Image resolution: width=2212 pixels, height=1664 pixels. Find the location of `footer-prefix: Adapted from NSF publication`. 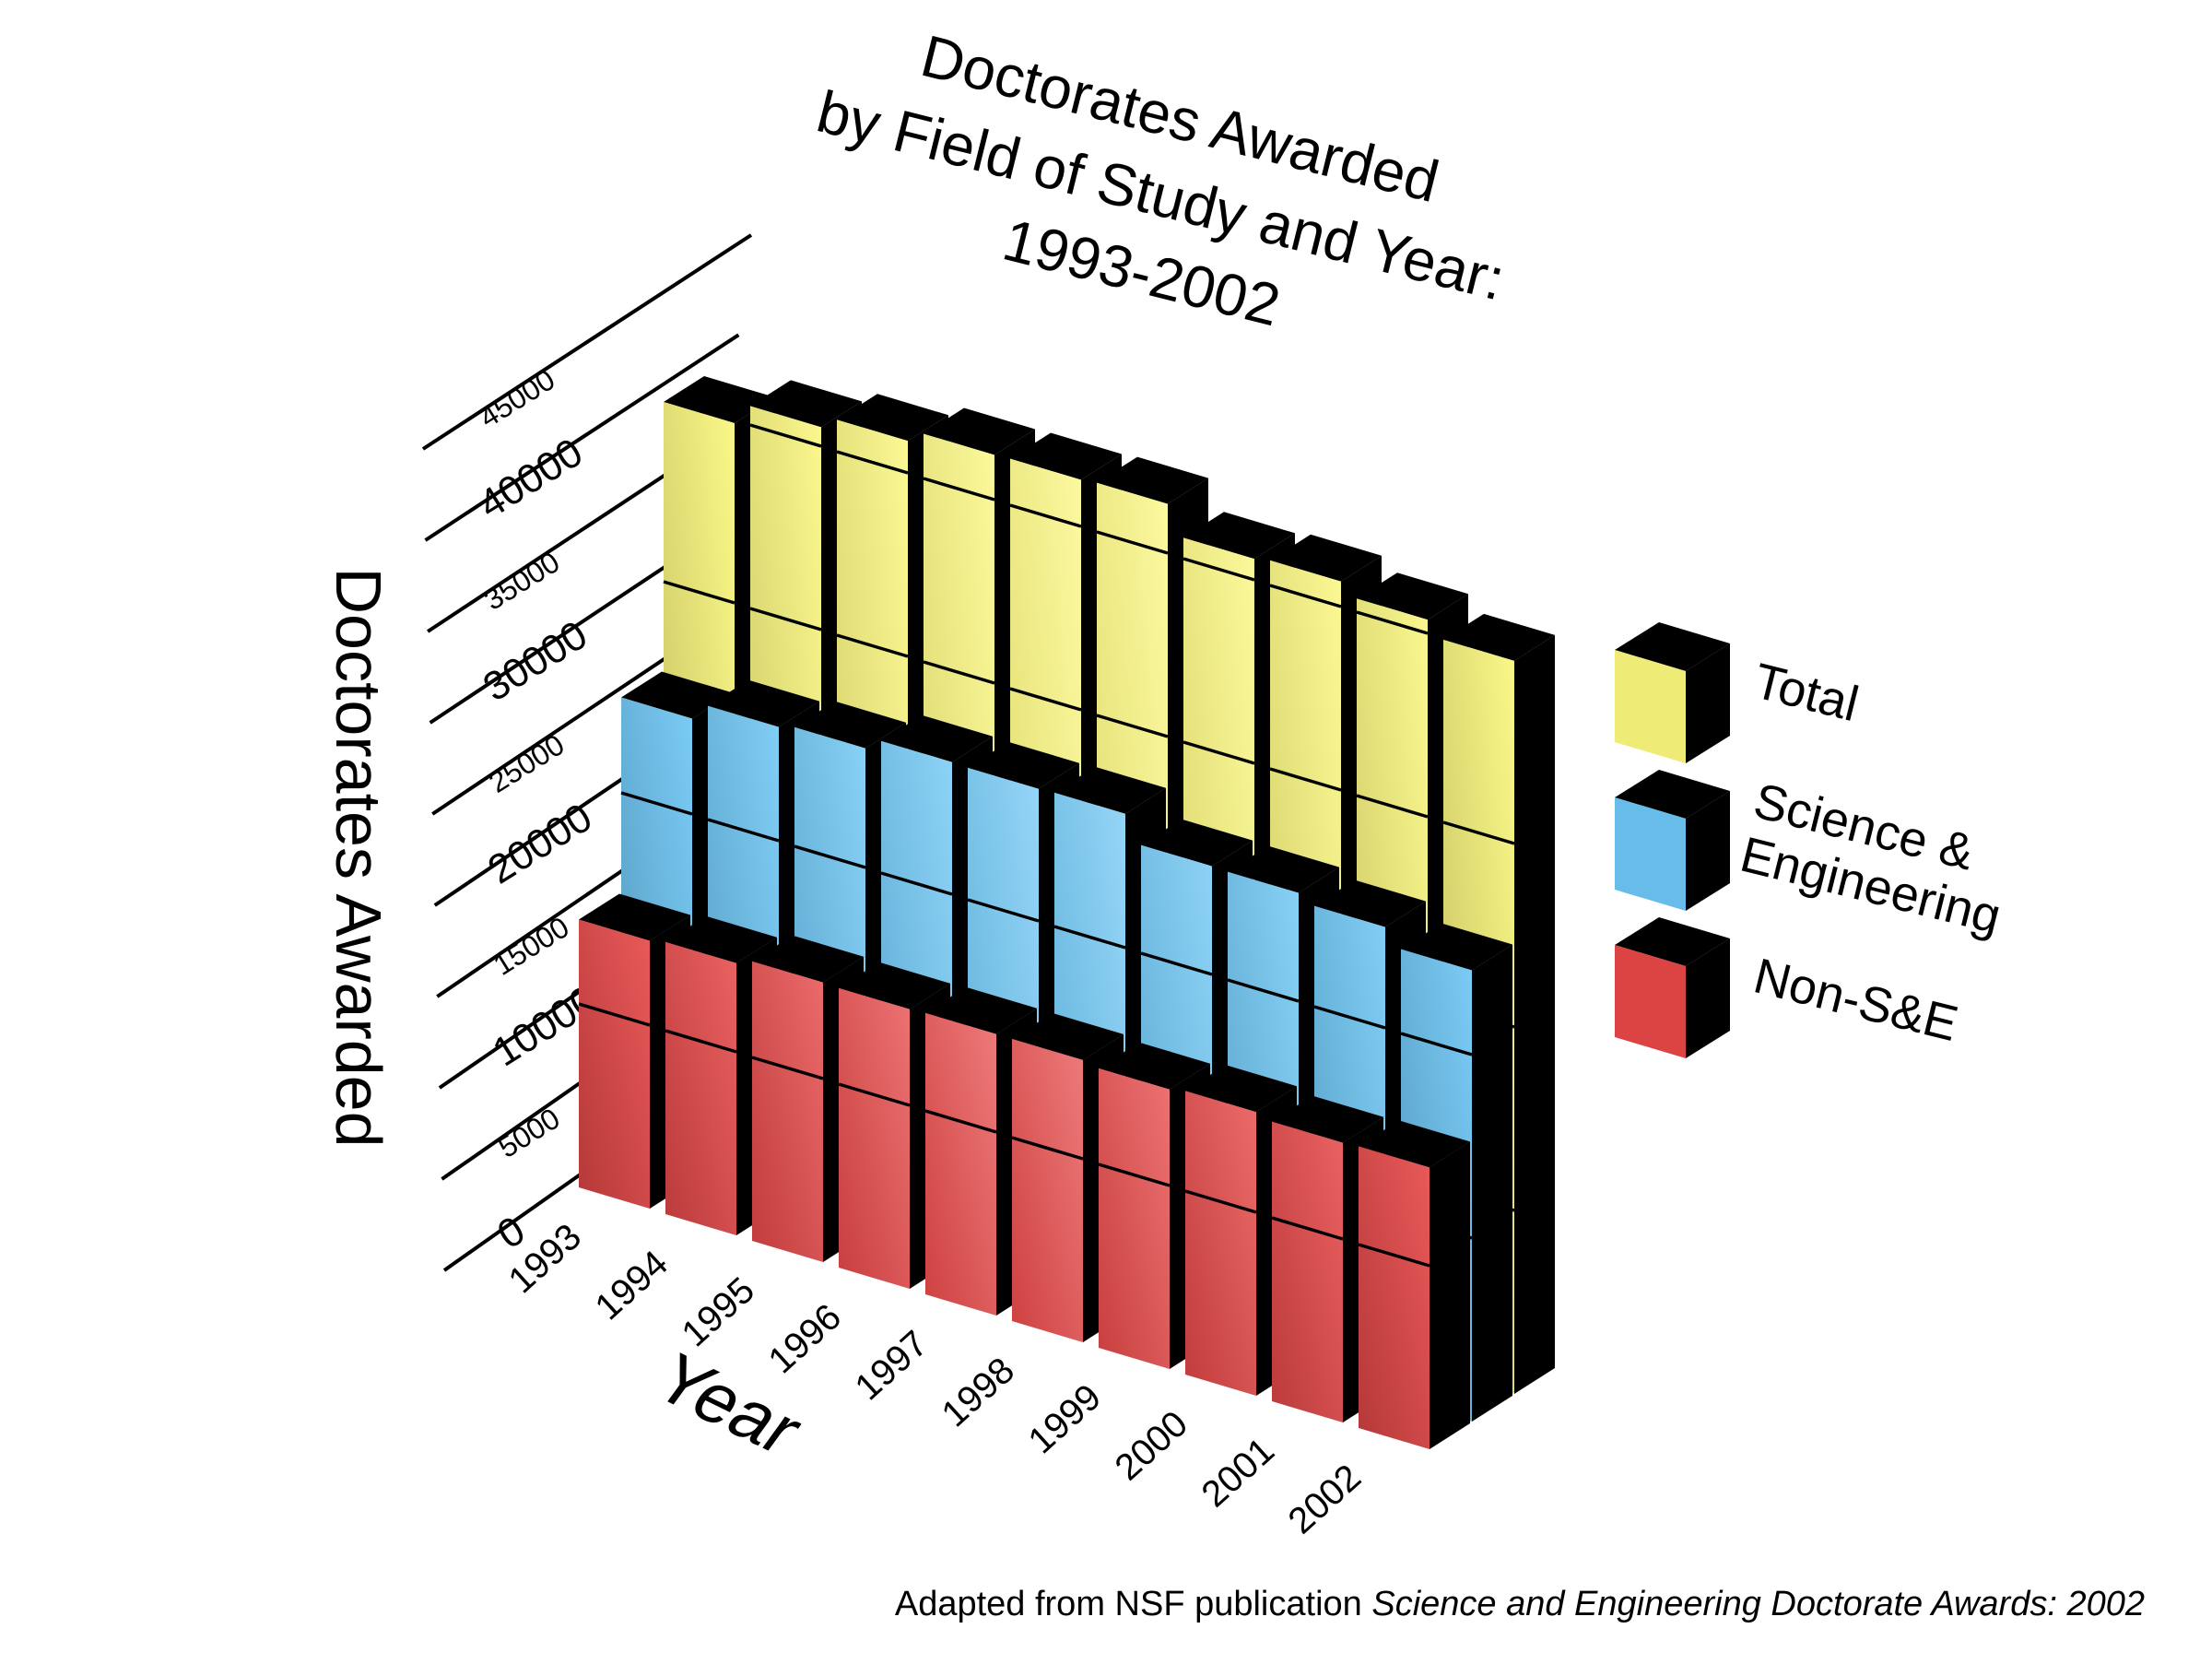

footer-prefix: Adapted from NSF publication is located at coordinates (1133, 1604).